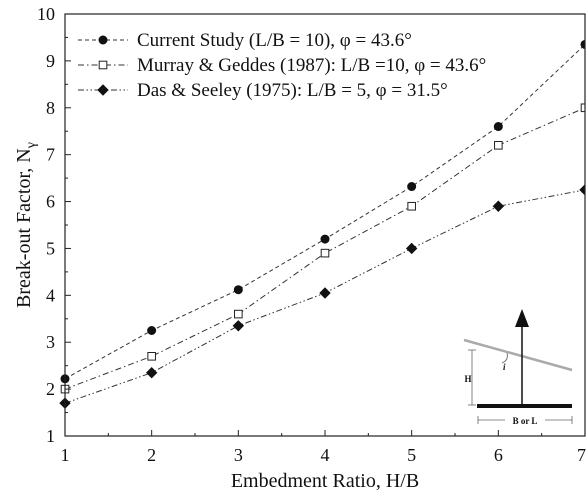 The height and width of the screenshot is (494, 586). I want to click on y-axis-title-subscript: γ, so click(31, 145).